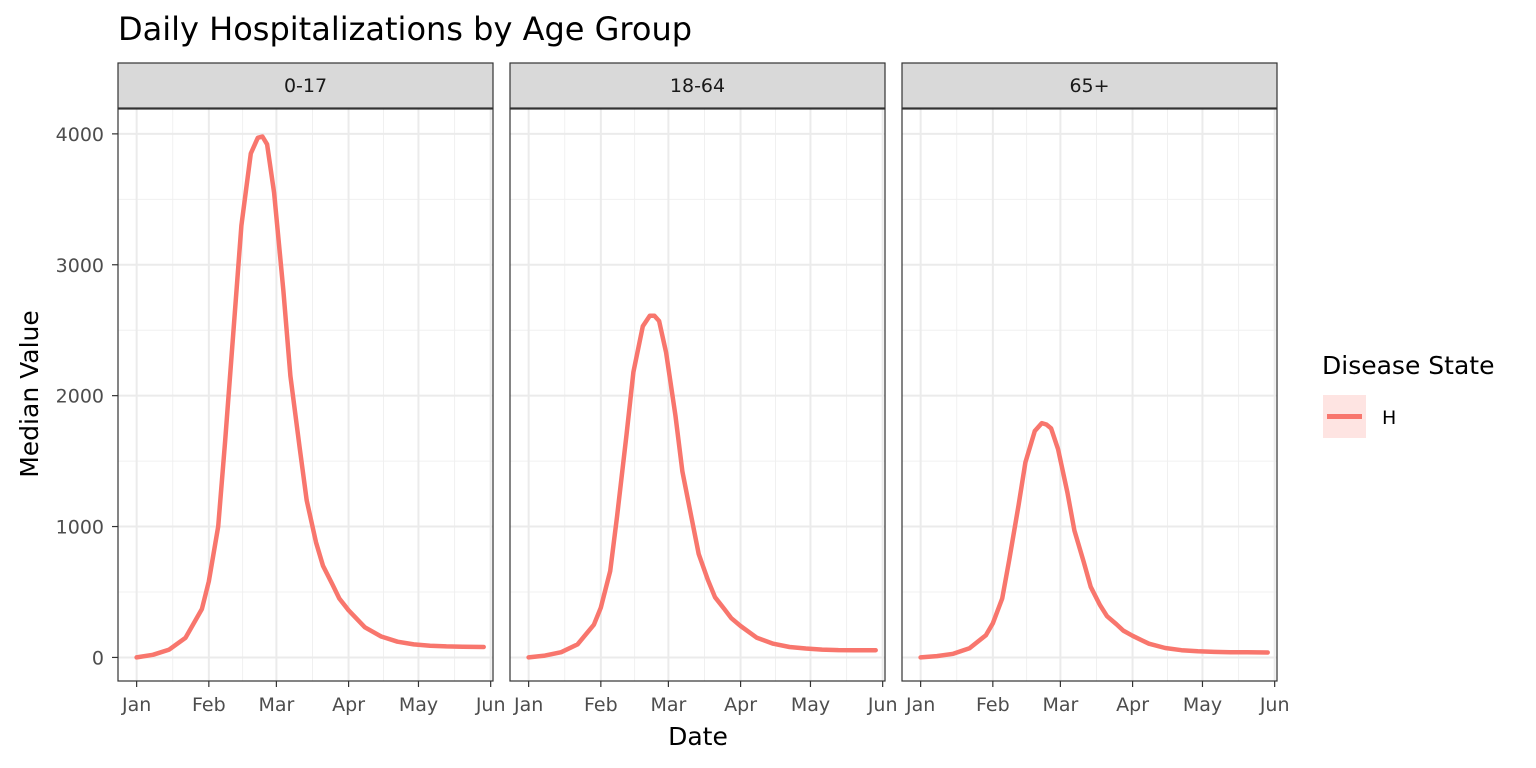 The image size is (1536, 768). I want to click on x-axis-title: Date, so click(698, 736).